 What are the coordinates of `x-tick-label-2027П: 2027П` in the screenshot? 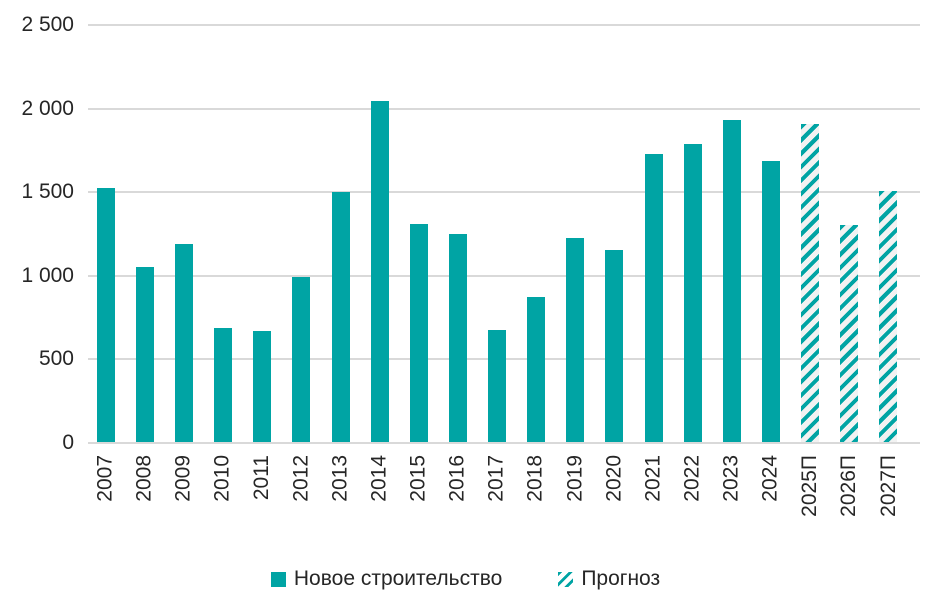 It's located at (888, 486).